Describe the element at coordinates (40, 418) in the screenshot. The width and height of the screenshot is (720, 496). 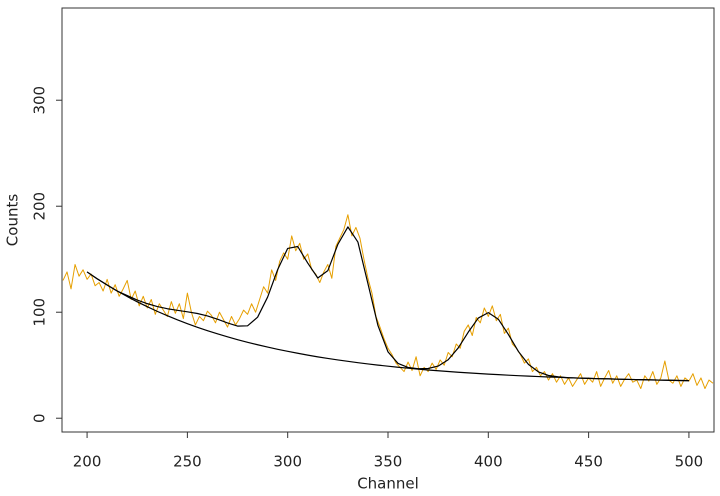
I see `y-tick-label: 0` at that location.